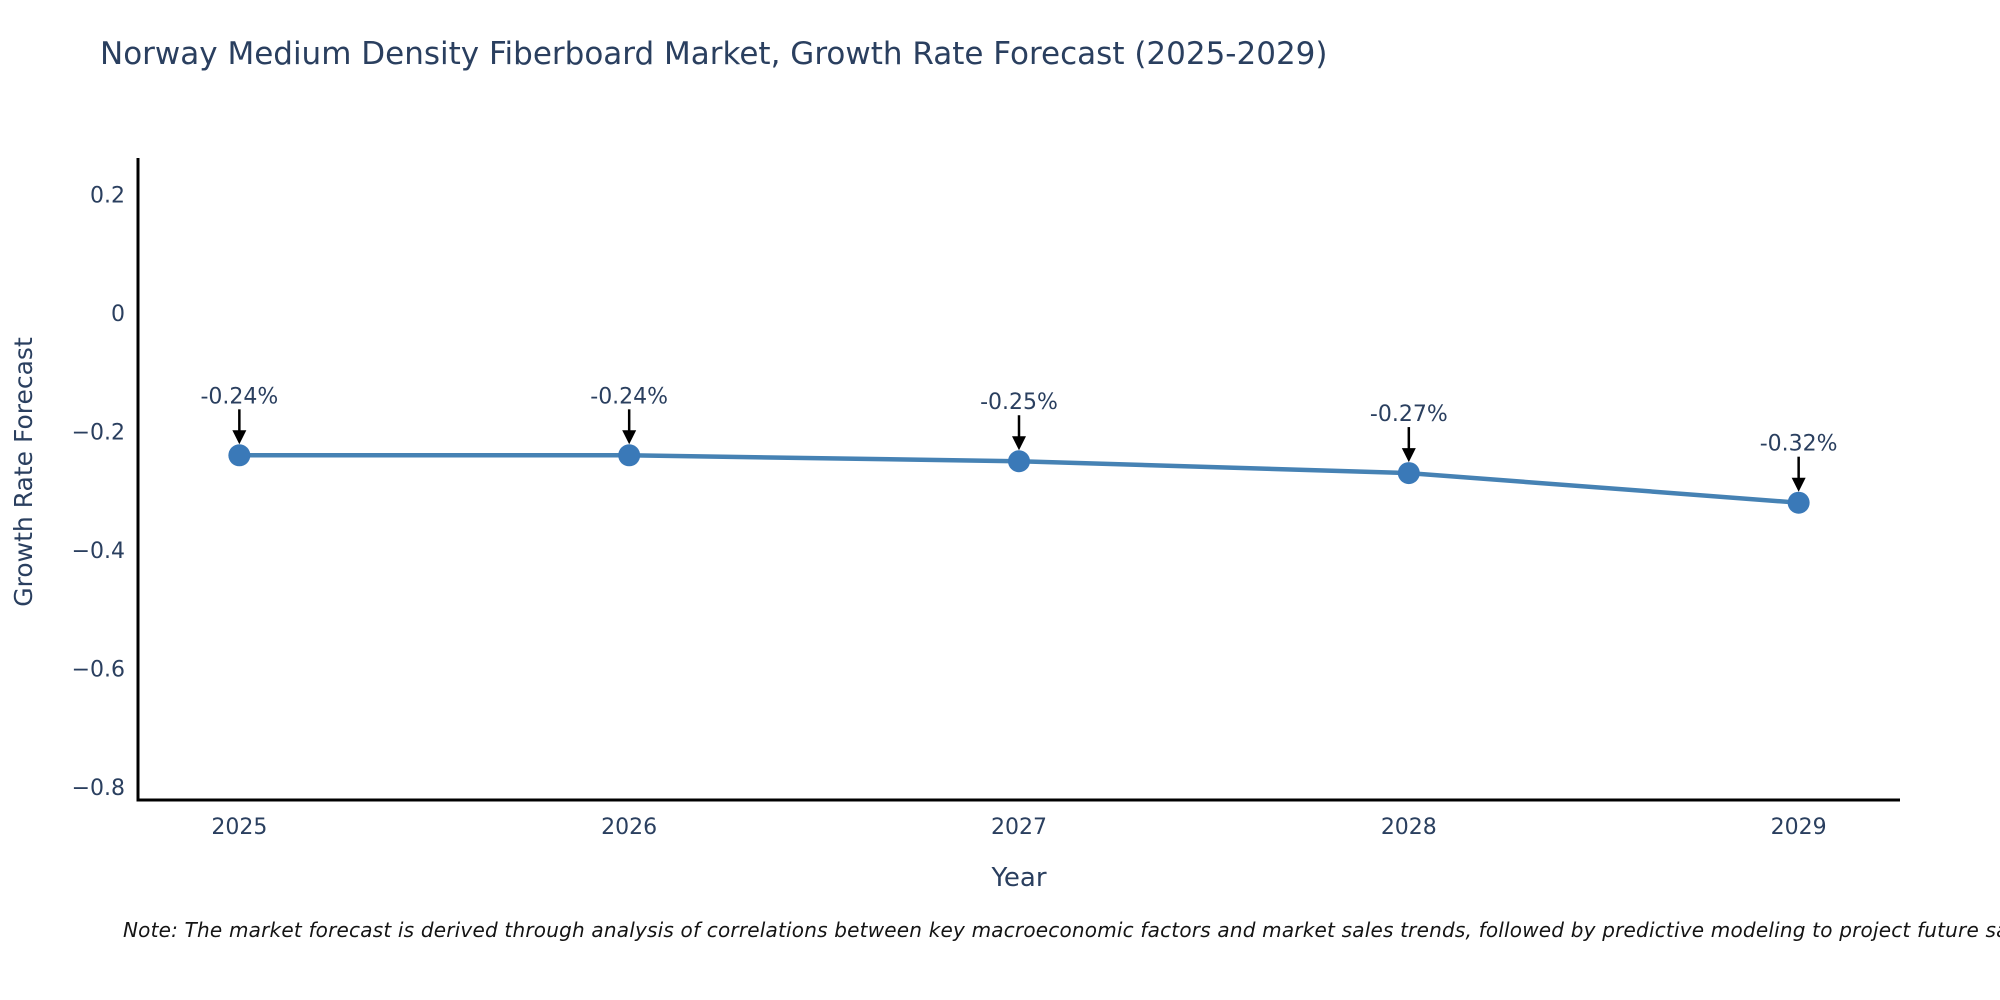 This screenshot has width=2000, height=1000. I want to click on data-point-label: -0.32%, so click(1799, 444).